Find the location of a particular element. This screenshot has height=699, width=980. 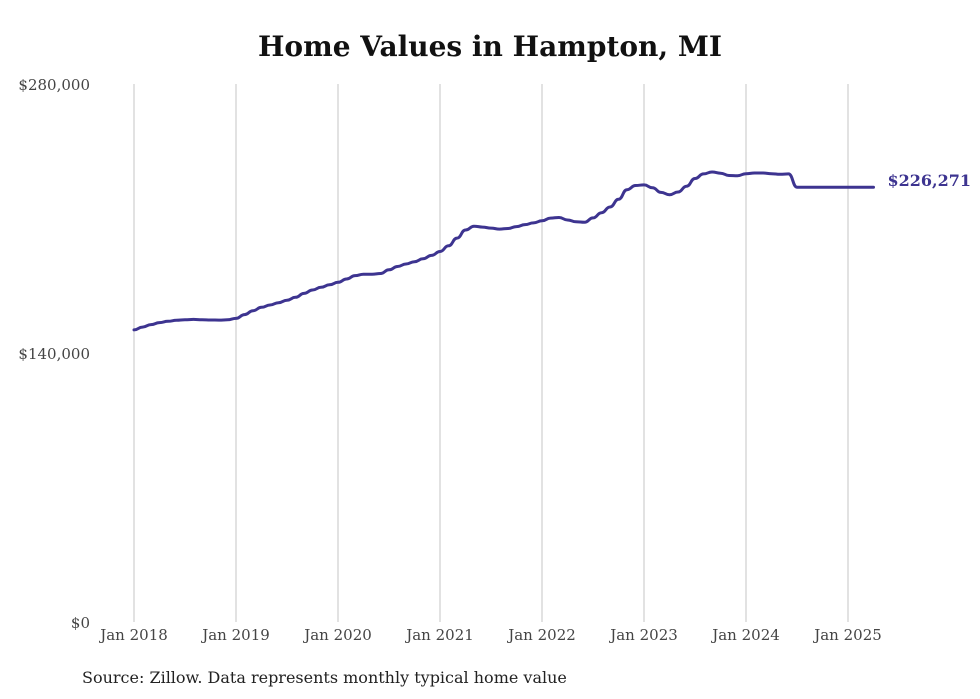

x-tick-label: Jan 2019 is located at coordinates (235, 635).